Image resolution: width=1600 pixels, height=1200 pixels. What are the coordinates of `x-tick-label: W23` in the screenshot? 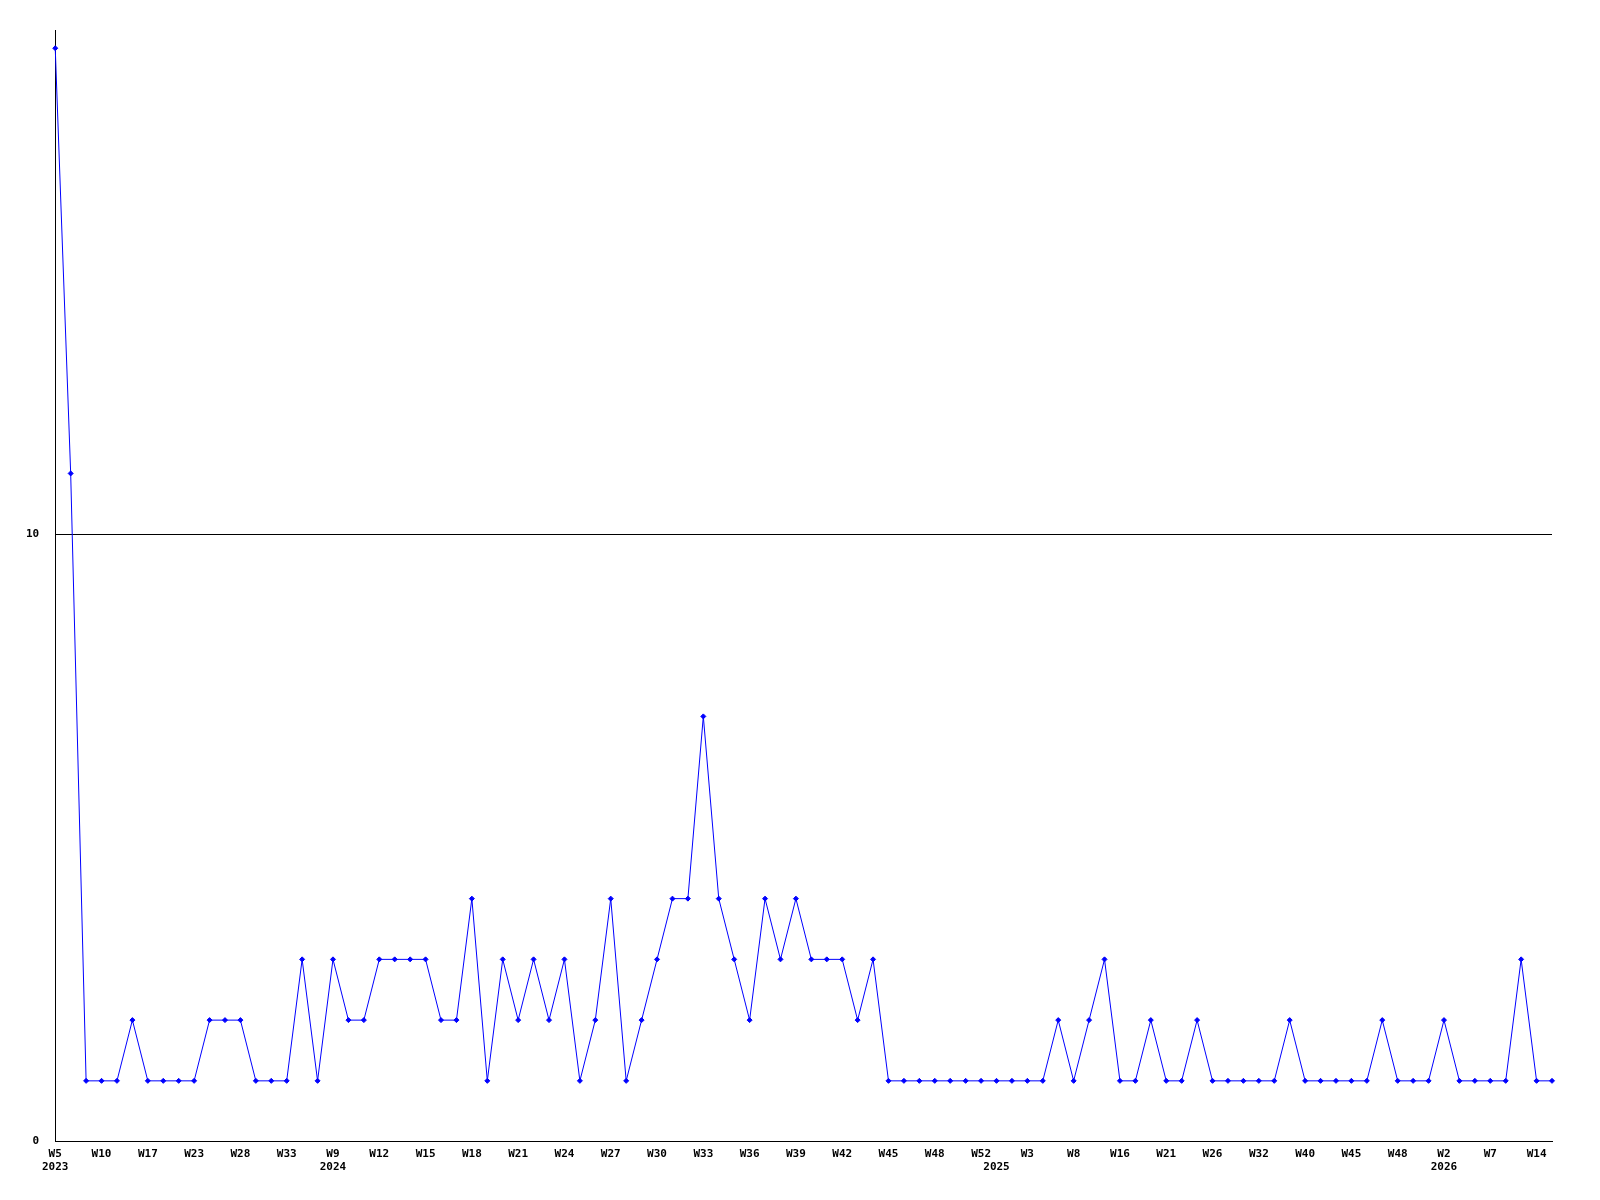 It's located at (194, 1154).